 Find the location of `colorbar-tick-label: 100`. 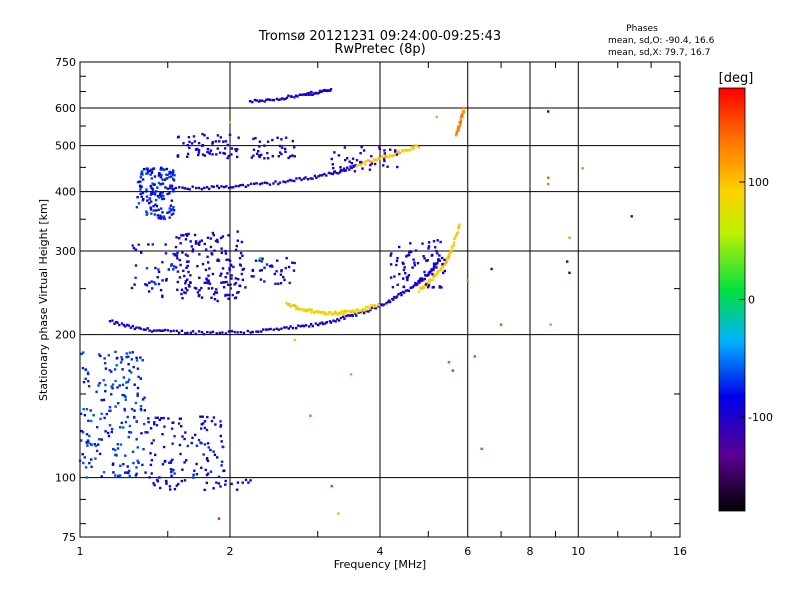

colorbar-tick-label: 100 is located at coordinates (758, 182).